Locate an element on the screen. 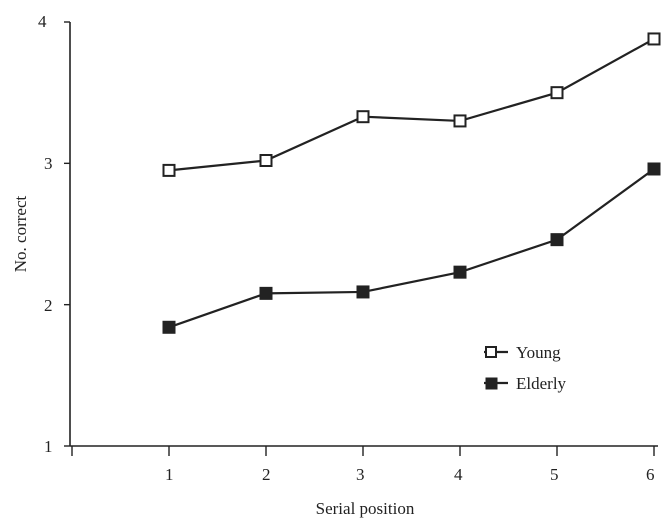 The height and width of the screenshot is (519, 662). legend-young-marker is located at coordinates (491, 352).